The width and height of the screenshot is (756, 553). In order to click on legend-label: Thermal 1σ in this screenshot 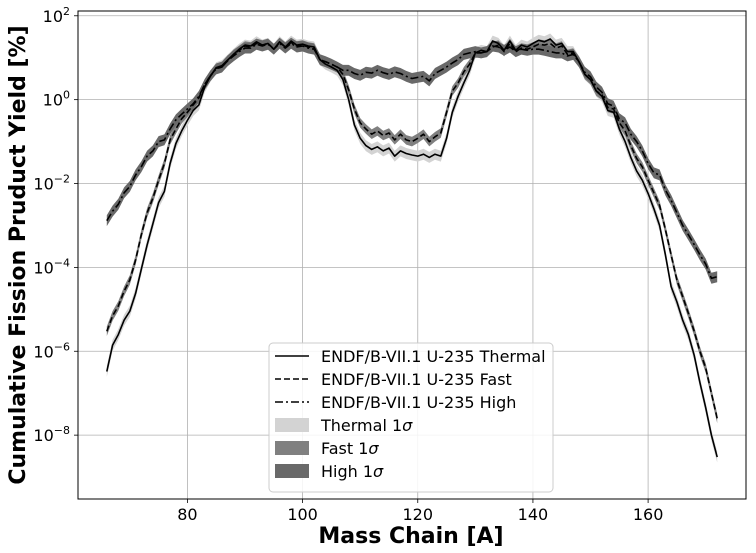, I will do `click(366, 425)`.